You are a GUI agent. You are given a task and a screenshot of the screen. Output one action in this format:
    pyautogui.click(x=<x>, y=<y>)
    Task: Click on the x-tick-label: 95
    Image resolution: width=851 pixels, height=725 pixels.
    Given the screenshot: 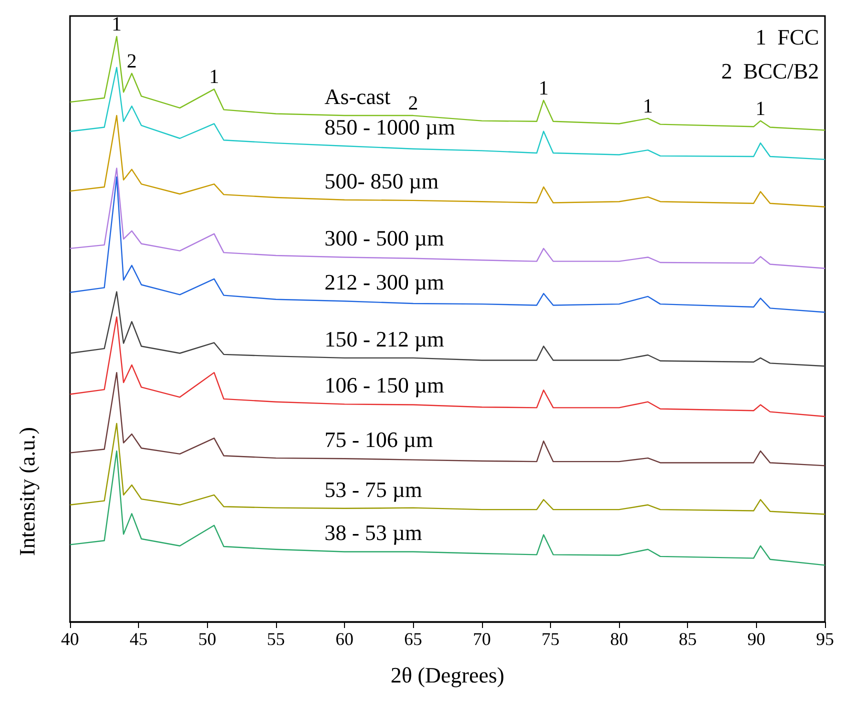 What is the action you would take?
    pyautogui.click(x=825, y=639)
    